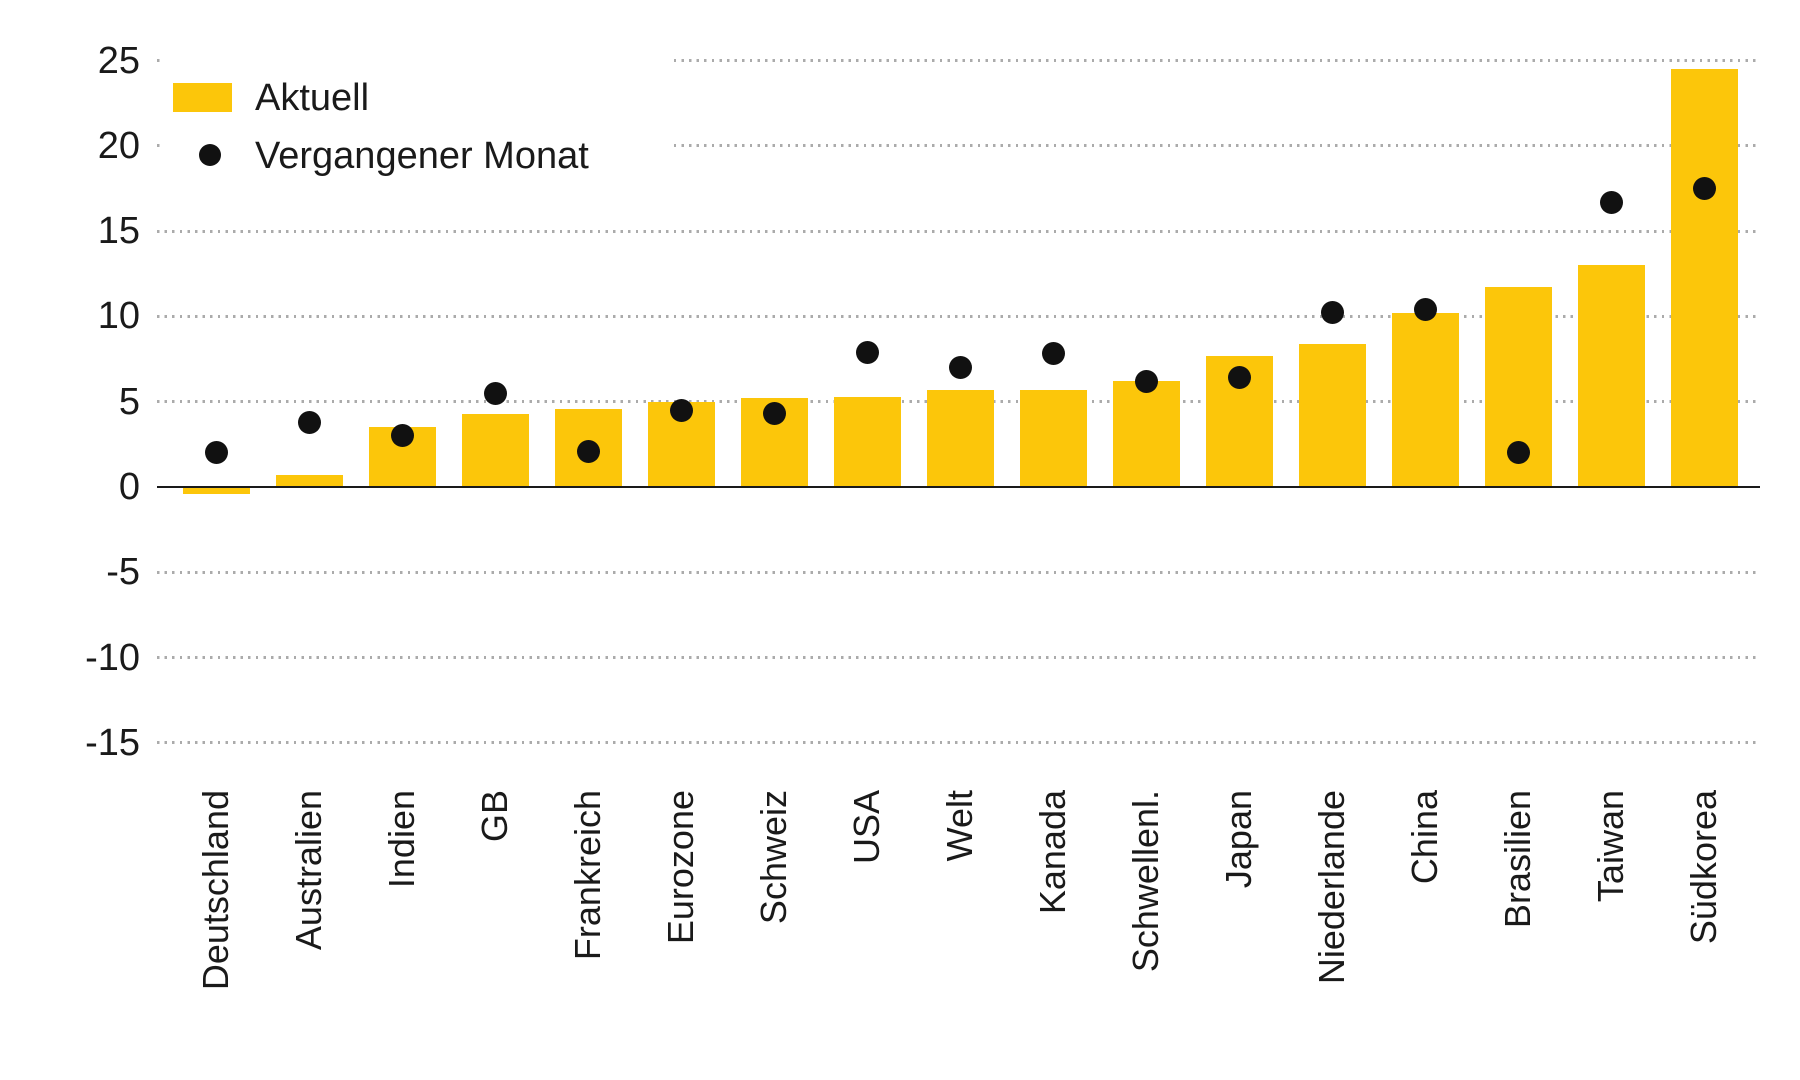 The width and height of the screenshot is (1800, 1080). I want to click on bar-s-dkorea, so click(1704, 278).